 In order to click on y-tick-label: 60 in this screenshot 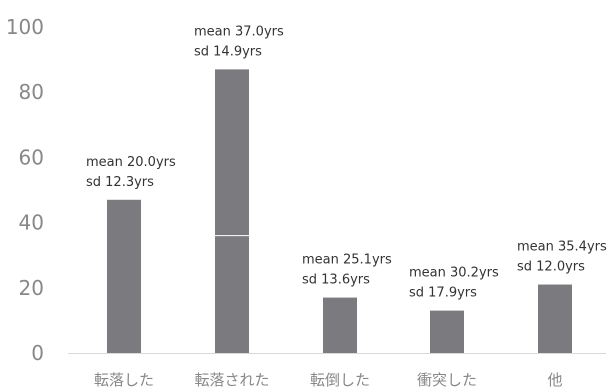, I will do `click(31, 157)`.